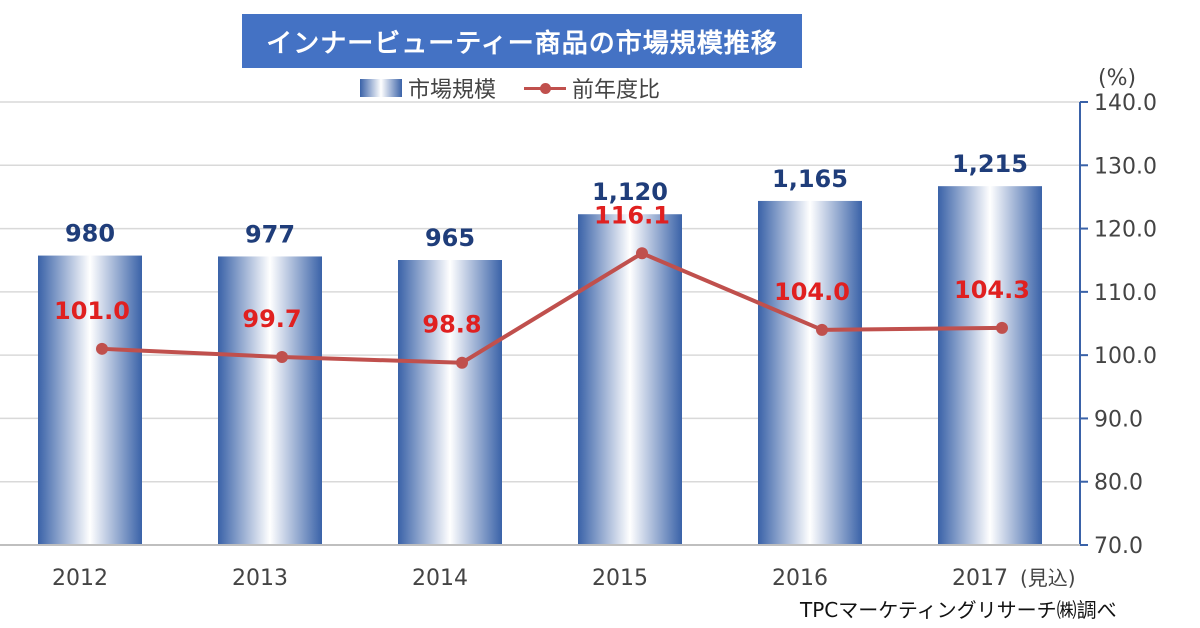 The width and height of the screenshot is (1200, 628). Describe the element at coordinates (800, 578) in the screenshot. I see `x-tick-label: 2016` at that location.